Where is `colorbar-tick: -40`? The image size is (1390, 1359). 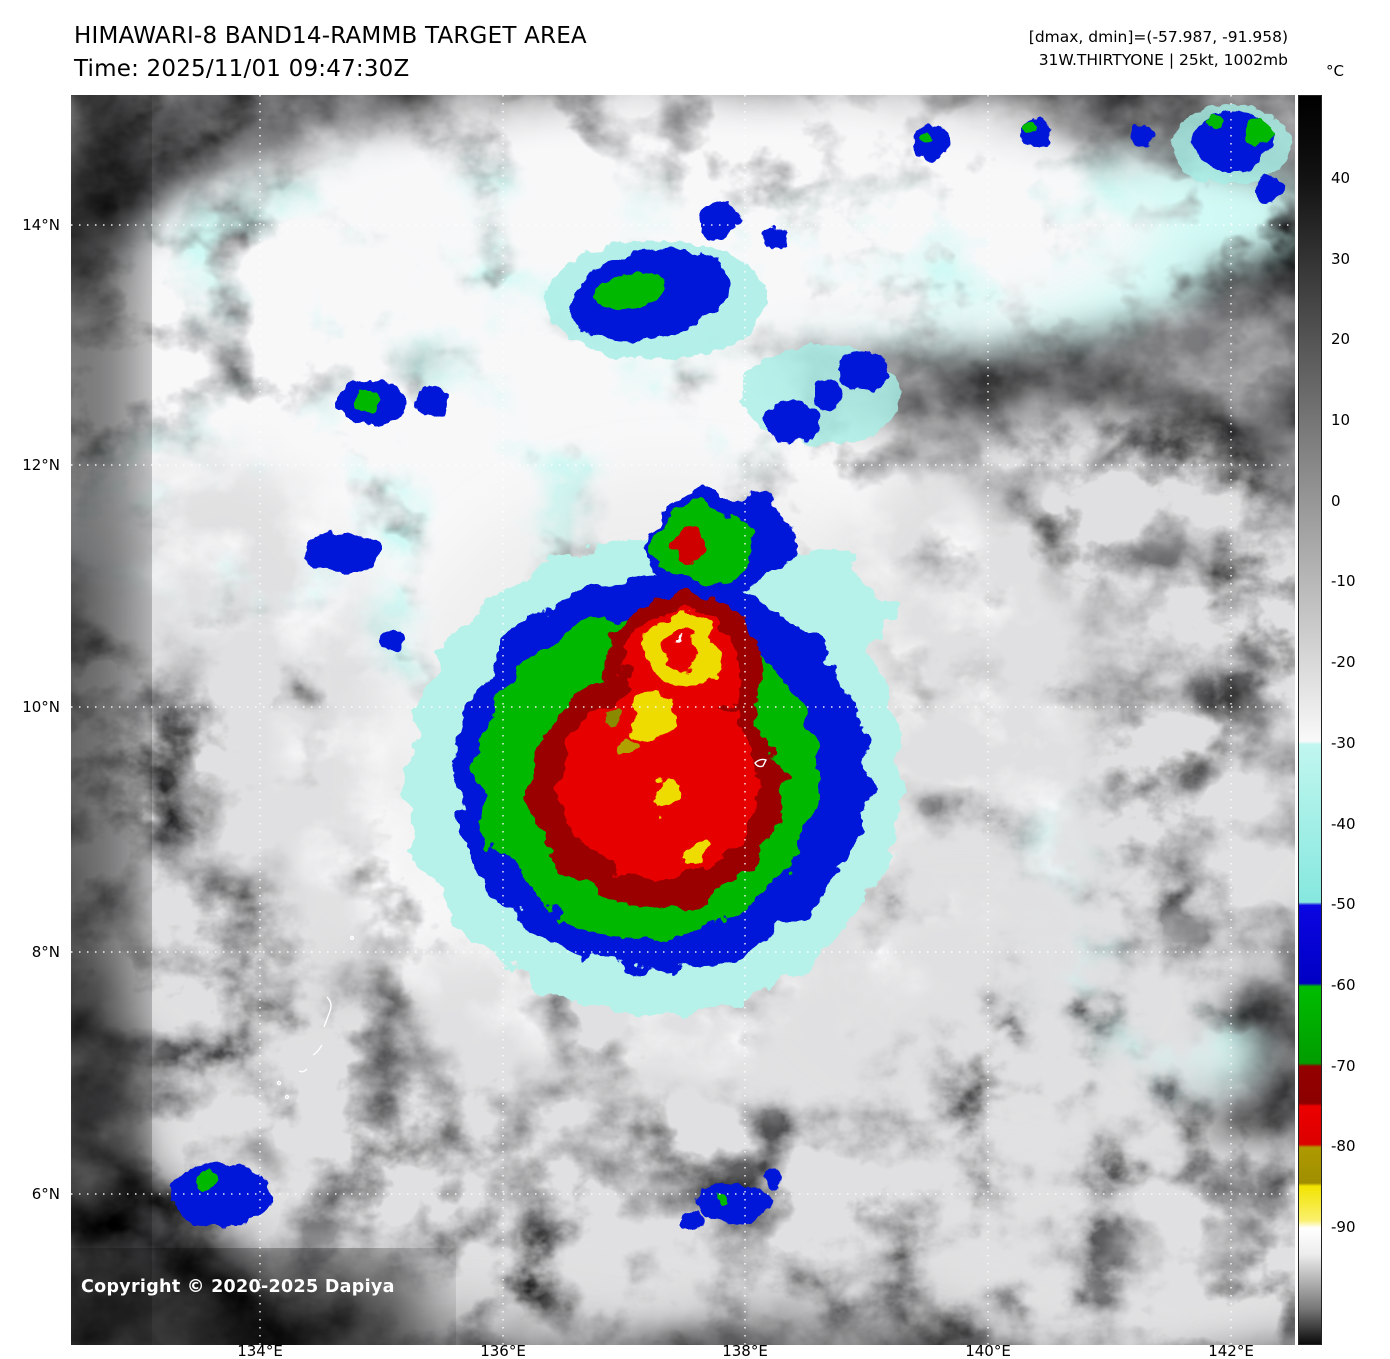 colorbar-tick: -40 is located at coordinates (1343, 824).